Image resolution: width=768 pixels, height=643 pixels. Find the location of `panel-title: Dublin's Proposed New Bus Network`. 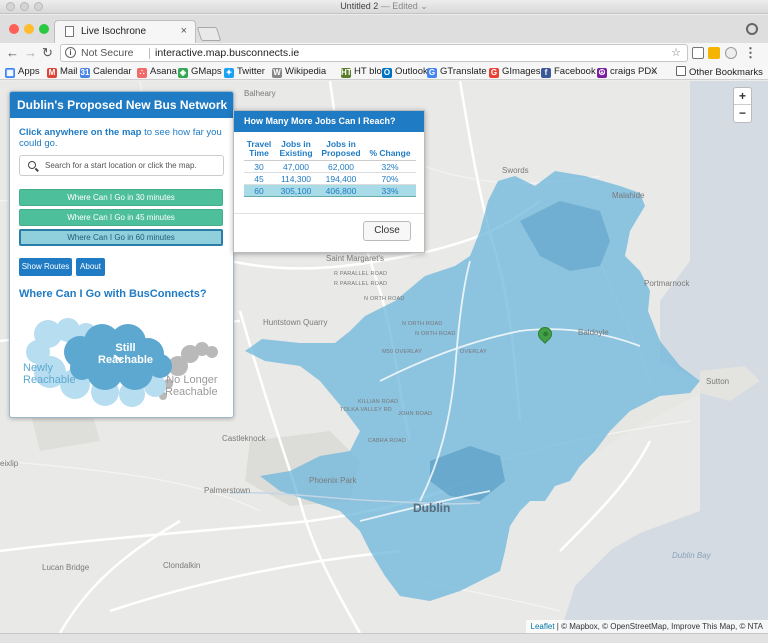

panel-title: Dublin's Proposed New Bus Network is located at coordinates (121, 105).